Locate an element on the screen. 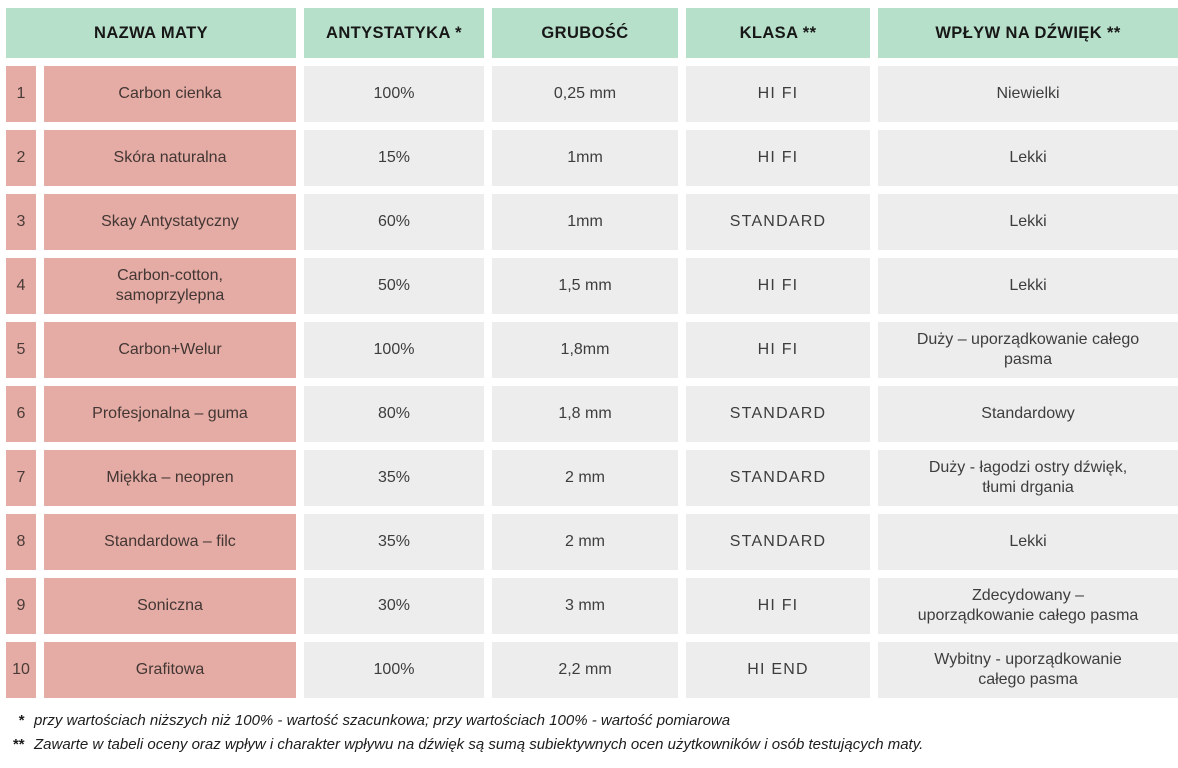 The image size is (1178, 768). class-value: HI END is located at coordinates (778, 670).